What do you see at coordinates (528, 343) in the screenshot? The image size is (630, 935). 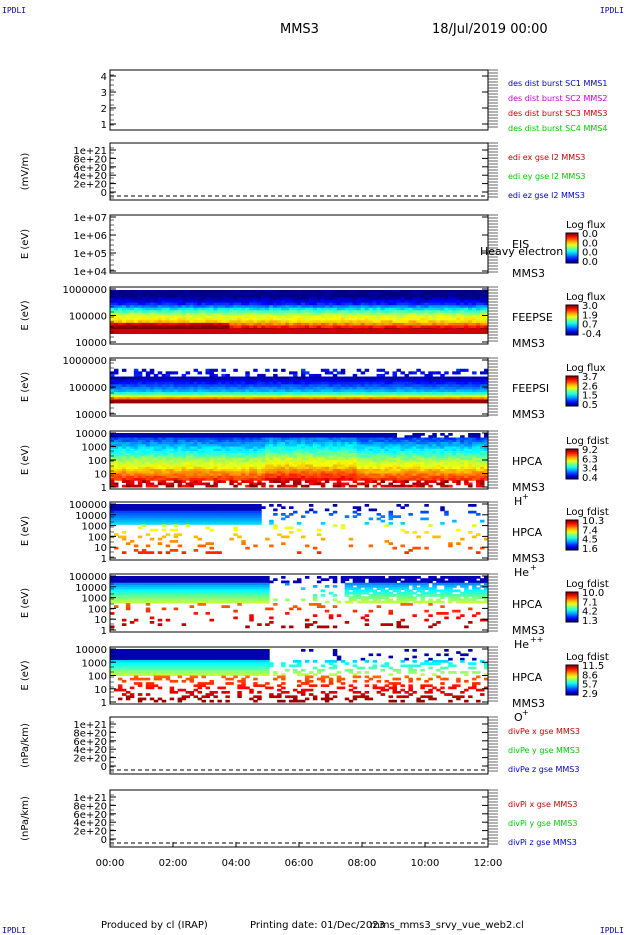 I see `spacecraft-label: MMS3` at bounding box center [528, 343].